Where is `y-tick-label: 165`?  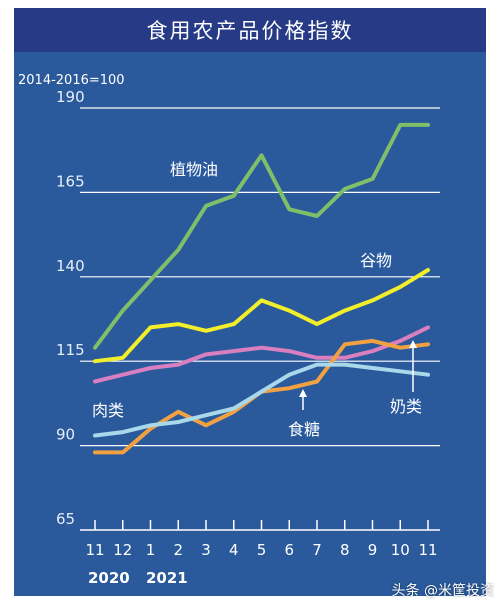
y-tick-label: 165 is located at coordinates (70, 181).